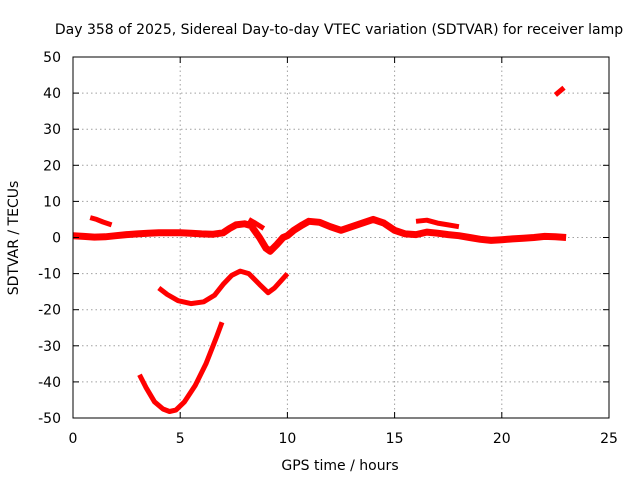 This screenshot has height=480, width=640. What do you see at coordinates (73, 439) in the screenshot?
I see `x-tick-label: 0` at bounding box center [73, 439].